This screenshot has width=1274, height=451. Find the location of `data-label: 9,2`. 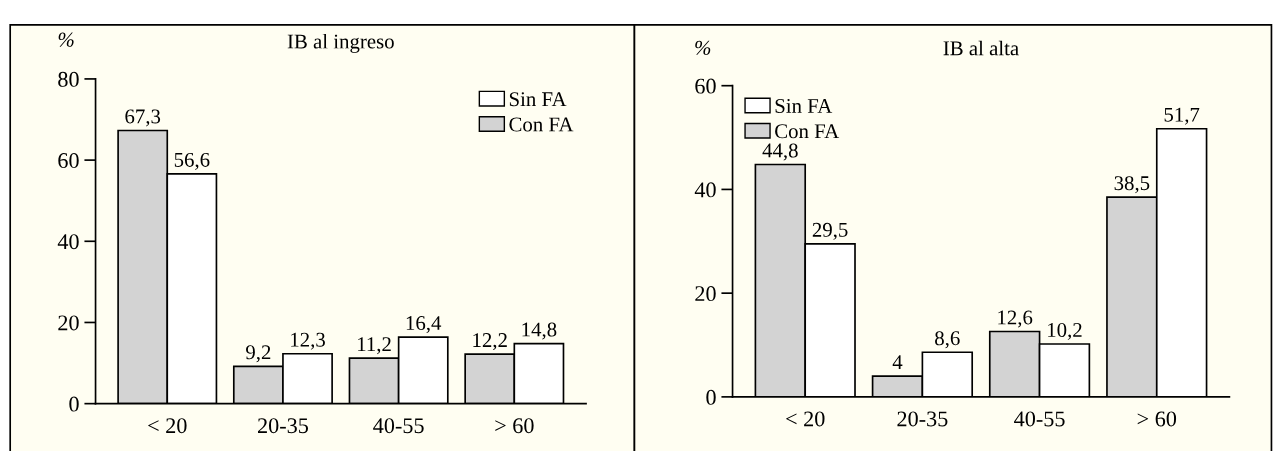

data-label: 9,2 is located at coordinates (258, 354).